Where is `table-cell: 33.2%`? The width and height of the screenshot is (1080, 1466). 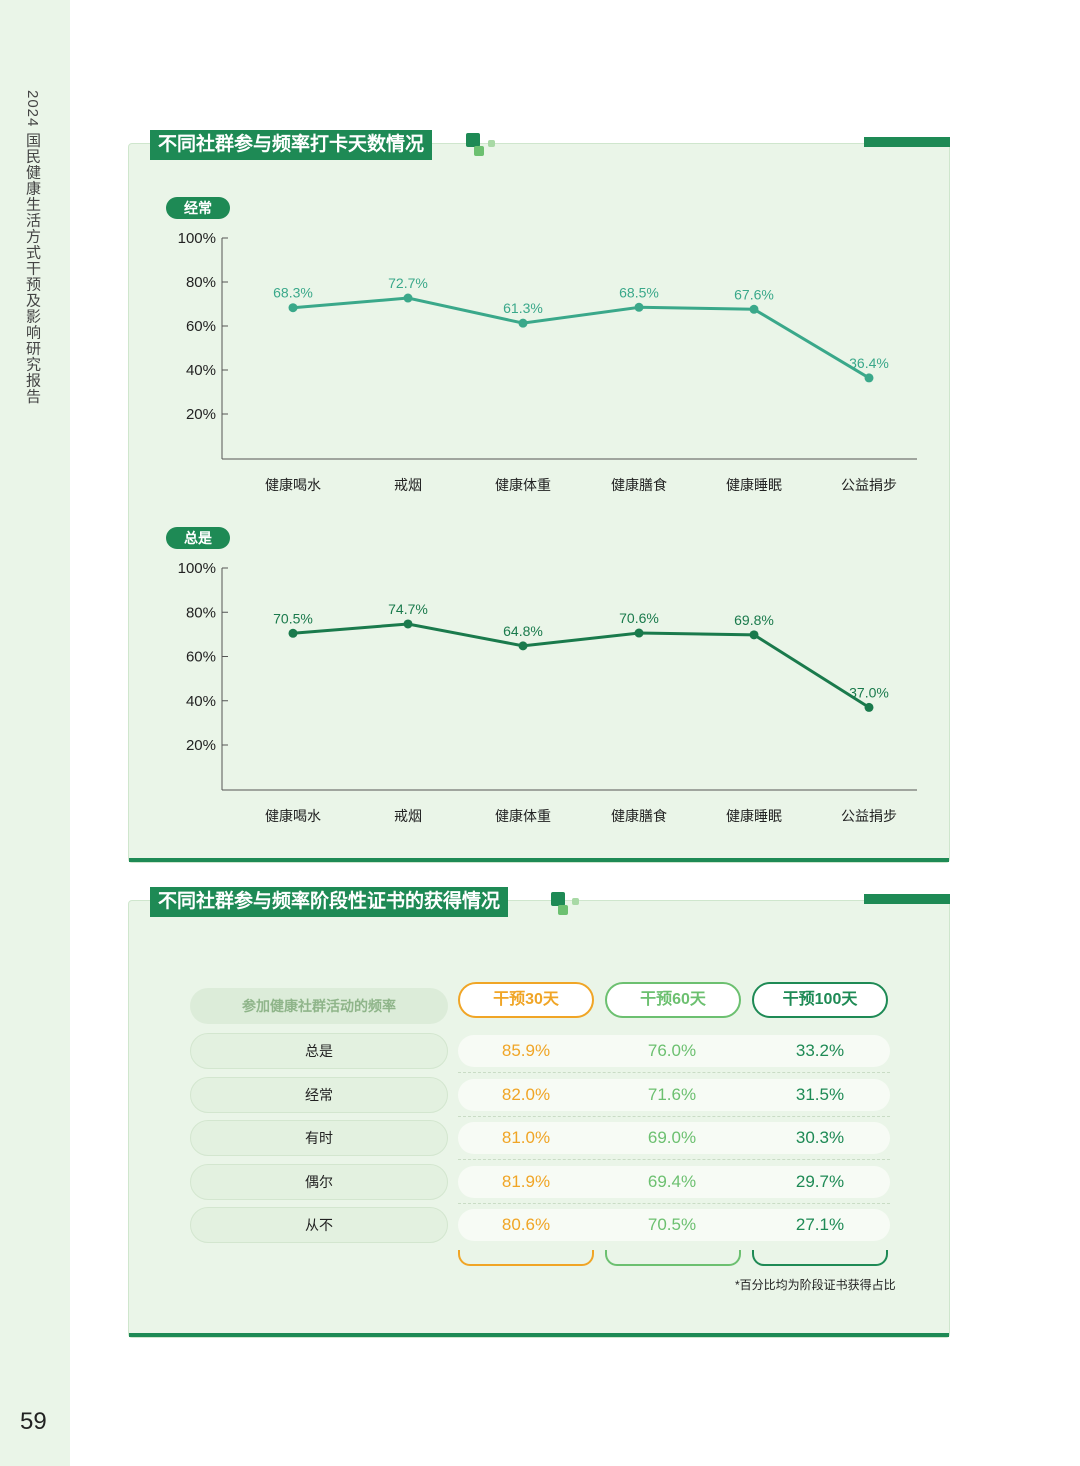 table-cell: 33.2% is located at coordinates (820, 1050).